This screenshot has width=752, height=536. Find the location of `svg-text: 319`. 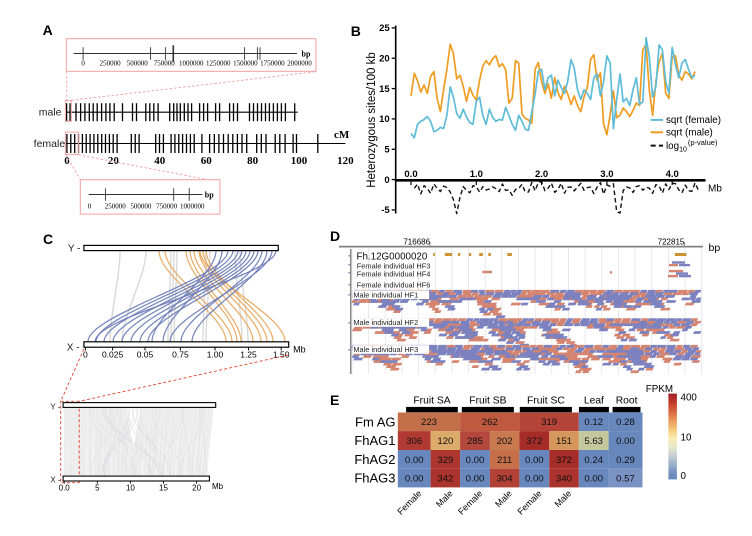

svg-text: 319 is located at coordinates (549, 422).